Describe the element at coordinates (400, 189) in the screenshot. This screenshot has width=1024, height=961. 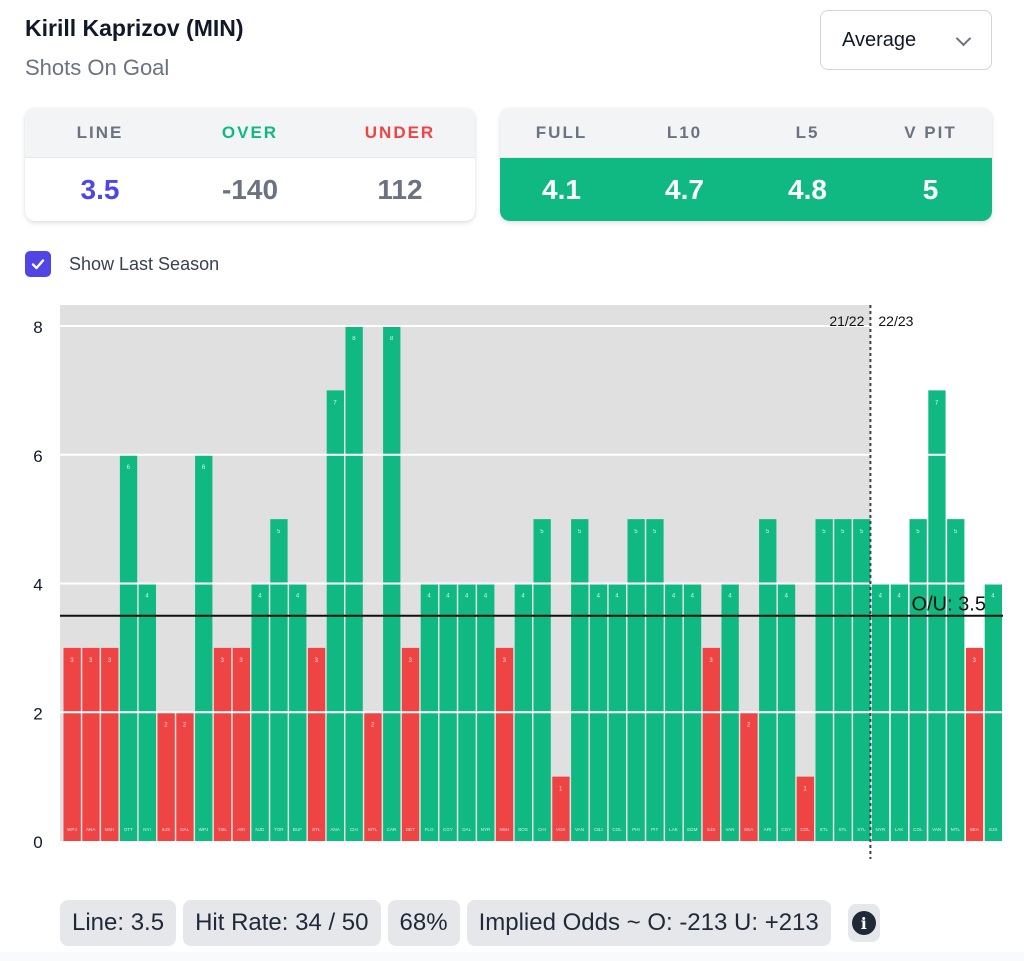
I see `under-odds: 112` at that location.